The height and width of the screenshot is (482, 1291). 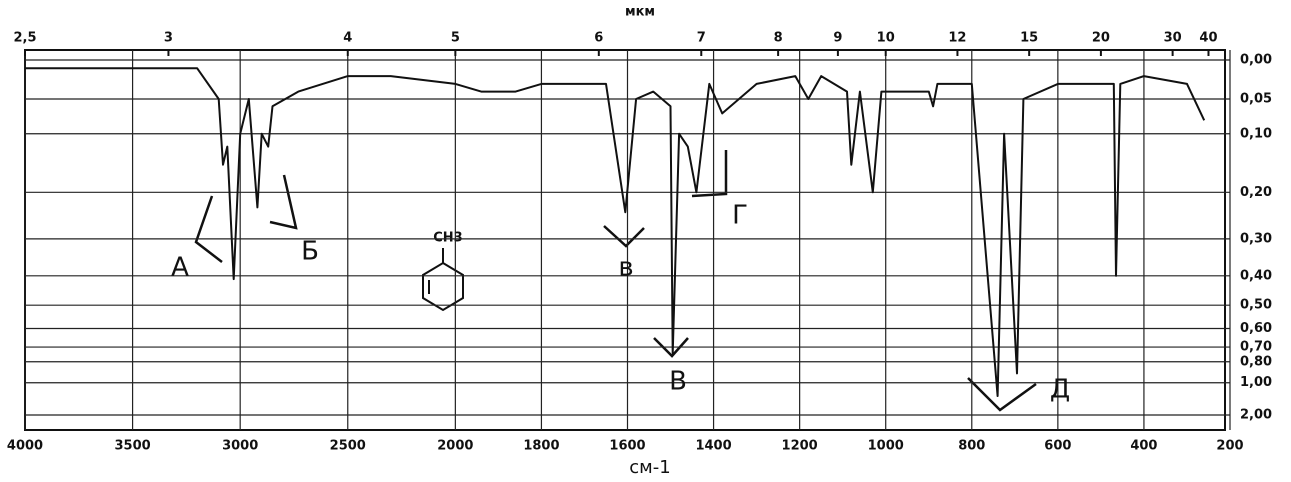 I want to click on x-tick-label: 4000, so click(x=25, y=446).